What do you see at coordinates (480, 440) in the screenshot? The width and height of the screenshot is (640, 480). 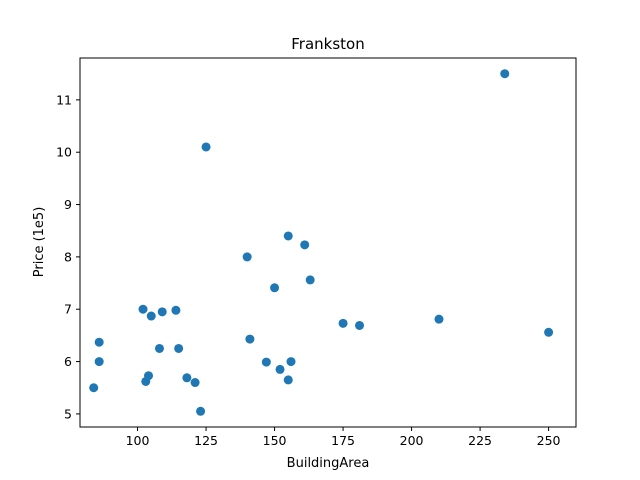 I see `x-tick-label: 225` at bounding box center [480, 440].